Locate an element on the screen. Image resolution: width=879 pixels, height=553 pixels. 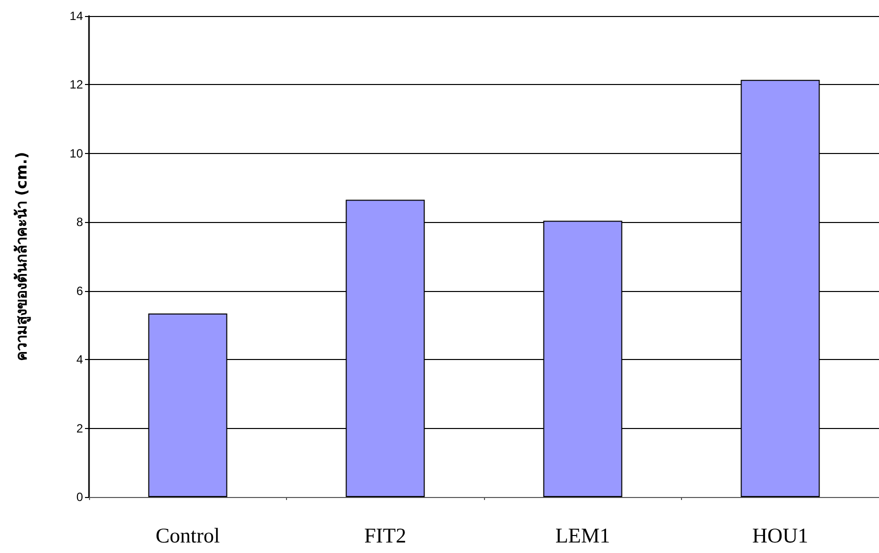
x-tick-label: HOU1 is located at coordinates (780, 536).